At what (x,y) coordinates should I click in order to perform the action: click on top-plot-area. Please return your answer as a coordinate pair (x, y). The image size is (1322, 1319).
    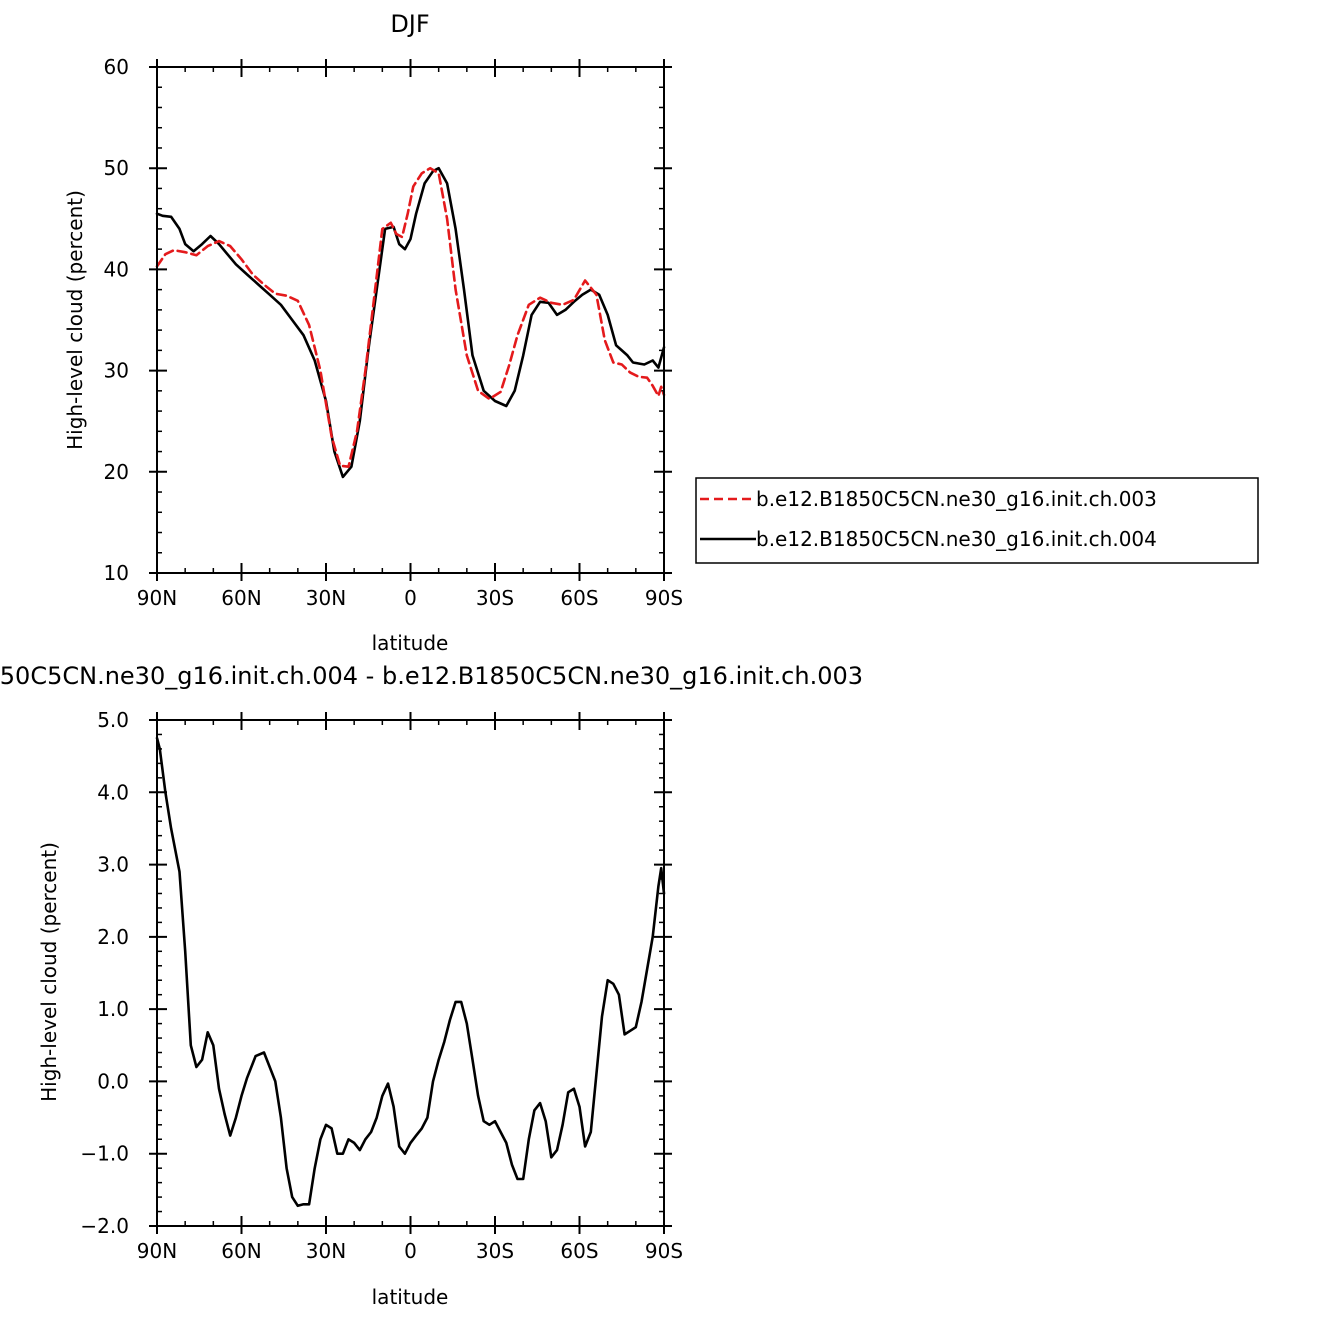
    Looking at the image, I should click on (410, 322).